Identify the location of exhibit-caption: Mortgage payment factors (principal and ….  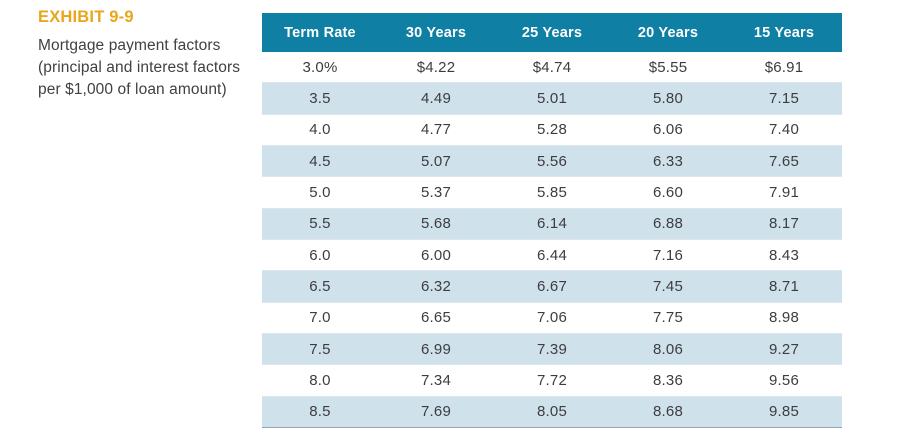
(139, 67).